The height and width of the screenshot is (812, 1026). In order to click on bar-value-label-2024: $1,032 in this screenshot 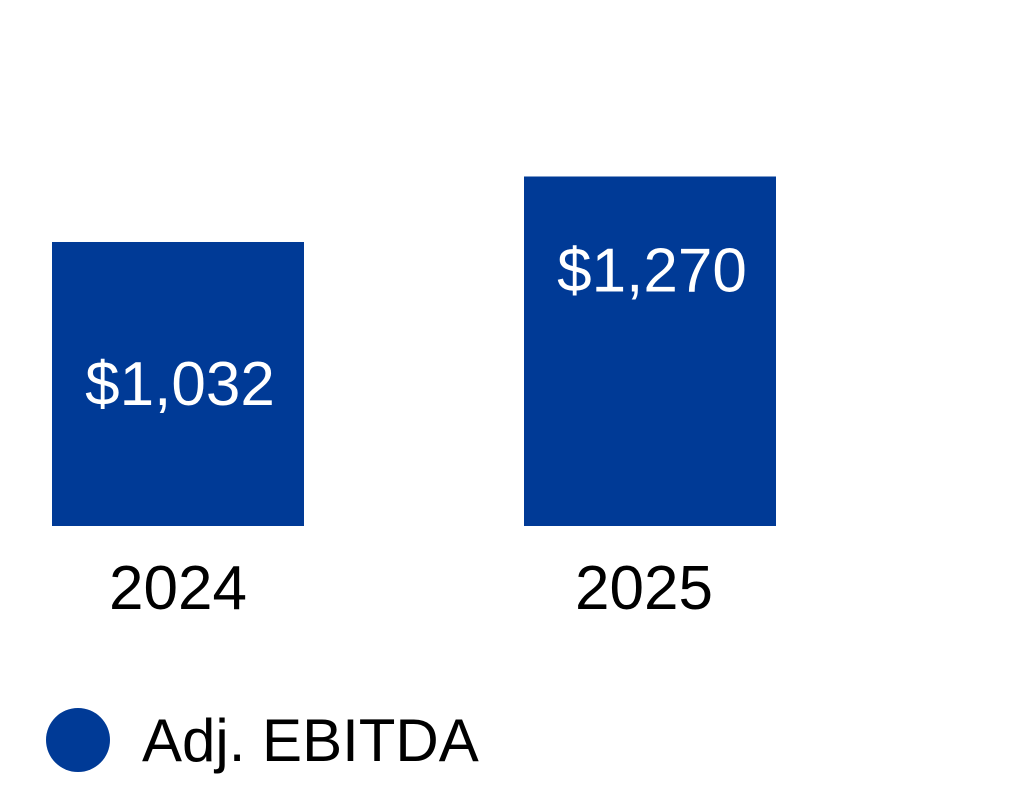, I will do `click(180, 384)`.